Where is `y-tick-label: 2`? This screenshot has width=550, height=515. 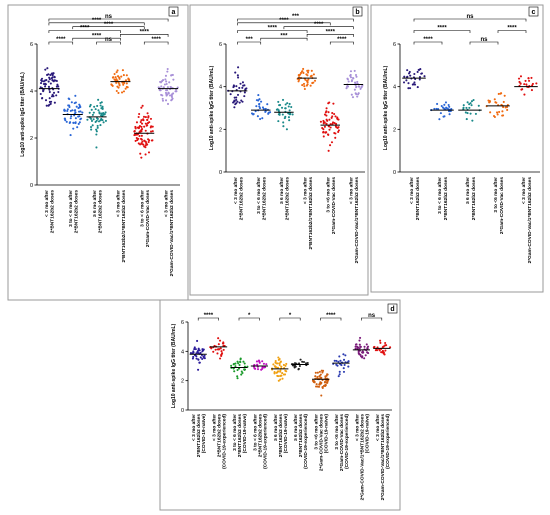 y-tick-label: 2 is located at coordinates (394, 130).